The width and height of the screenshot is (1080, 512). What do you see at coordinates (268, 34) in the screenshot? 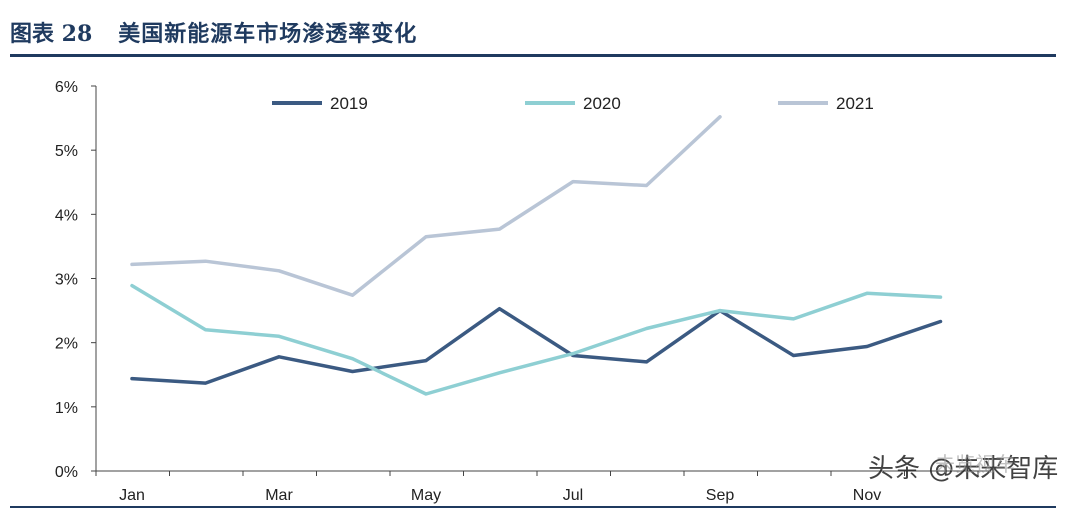
I see `figure-title: 美国新能源车市场渗透率变化` at bounding box center [268, 34].